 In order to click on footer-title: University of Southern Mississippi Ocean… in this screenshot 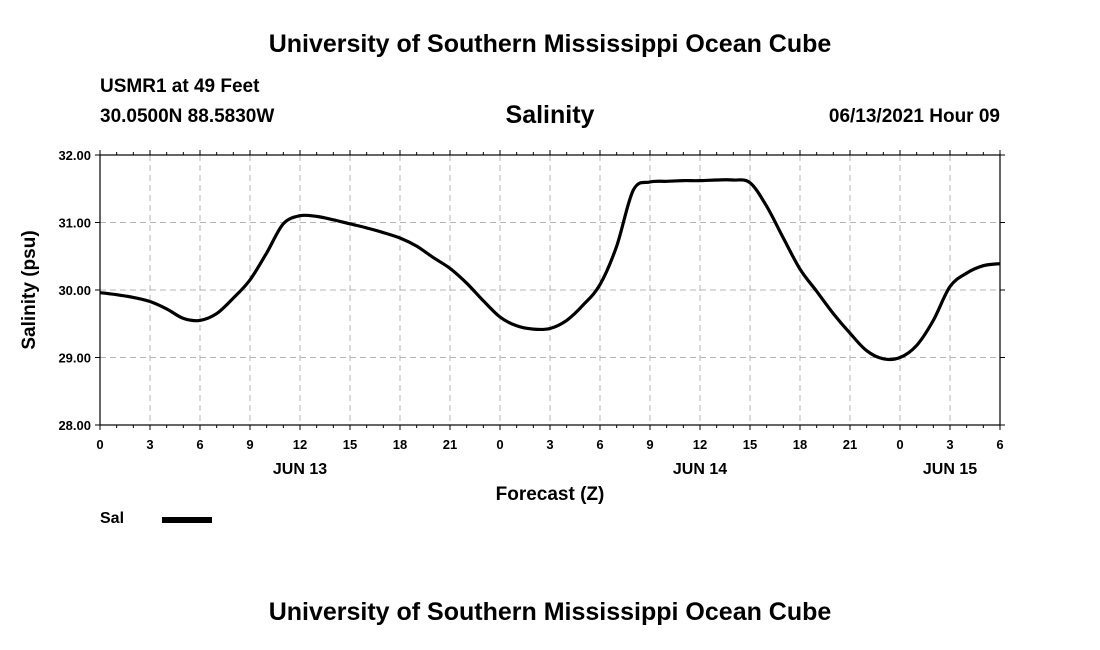, I will do `click(550, 612)`.